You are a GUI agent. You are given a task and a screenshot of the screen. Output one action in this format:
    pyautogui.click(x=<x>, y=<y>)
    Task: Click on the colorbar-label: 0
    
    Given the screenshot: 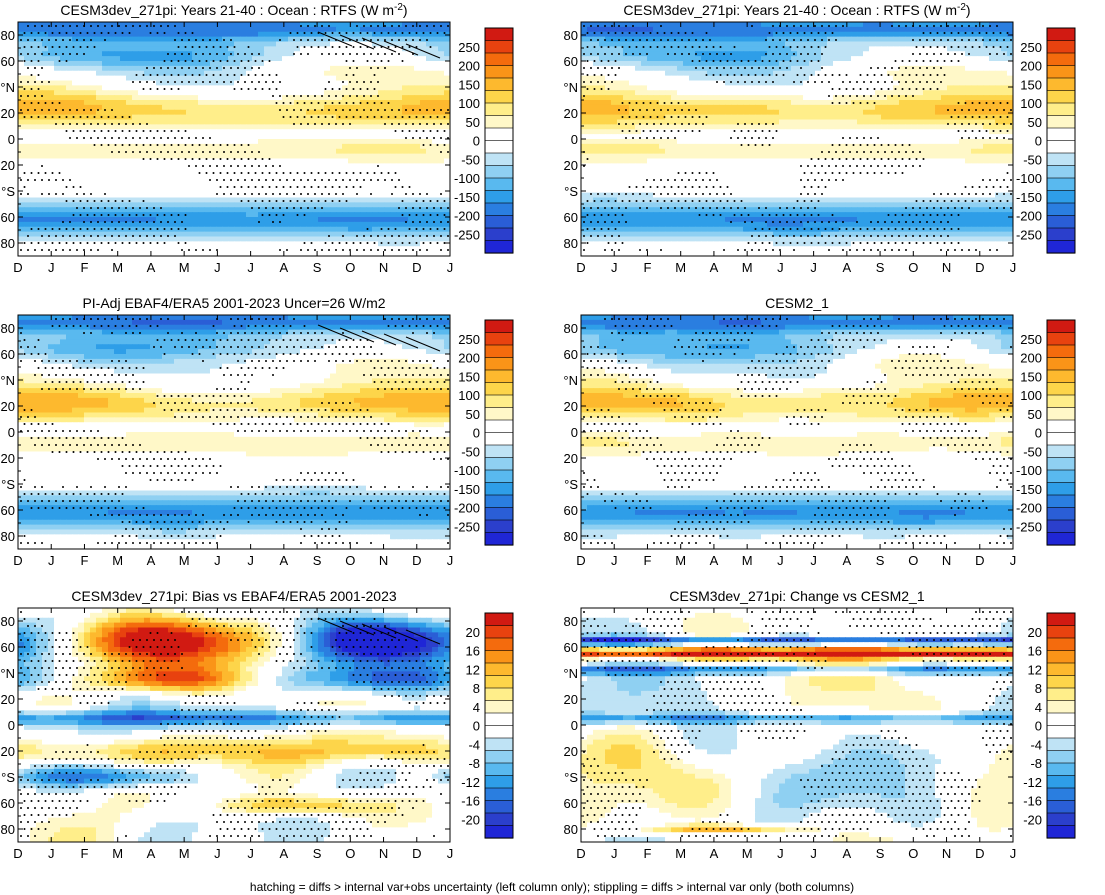 What is the action you would take?
    pyautogui.click(x=1038, y=433)
    